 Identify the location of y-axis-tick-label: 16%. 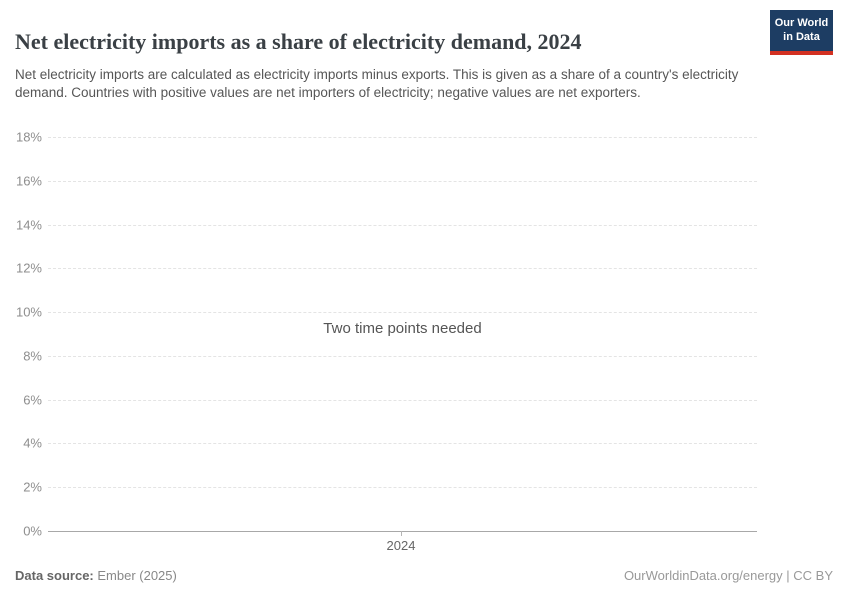
(28, 181).